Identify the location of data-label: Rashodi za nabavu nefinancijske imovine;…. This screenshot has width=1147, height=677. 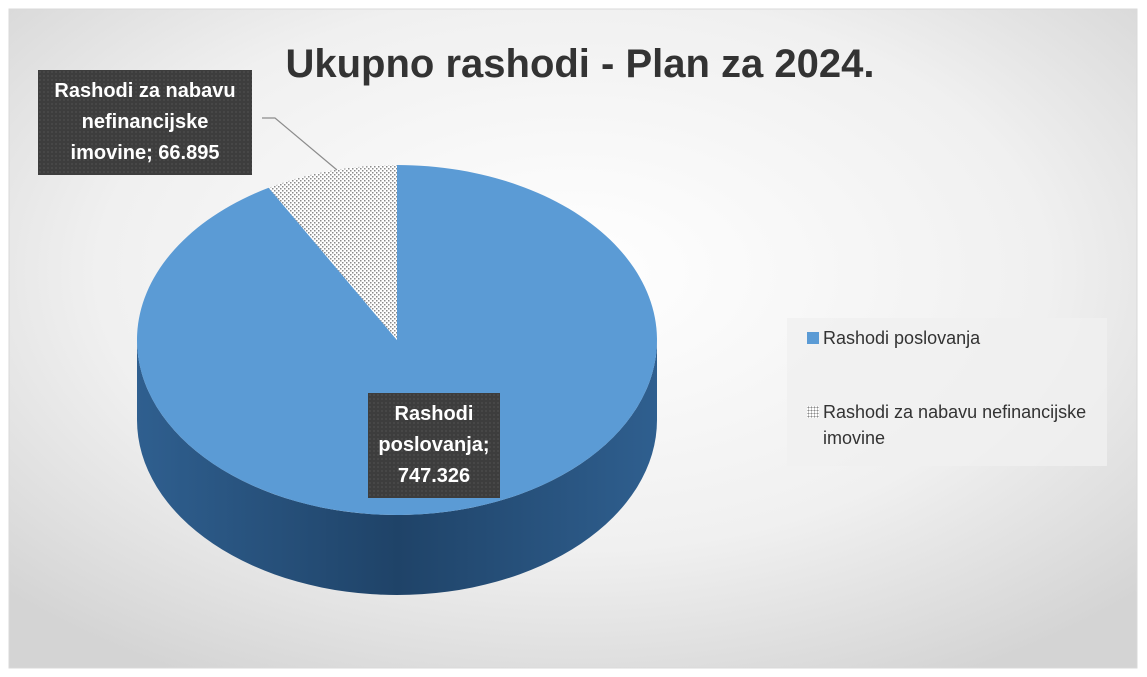
(145, 122).